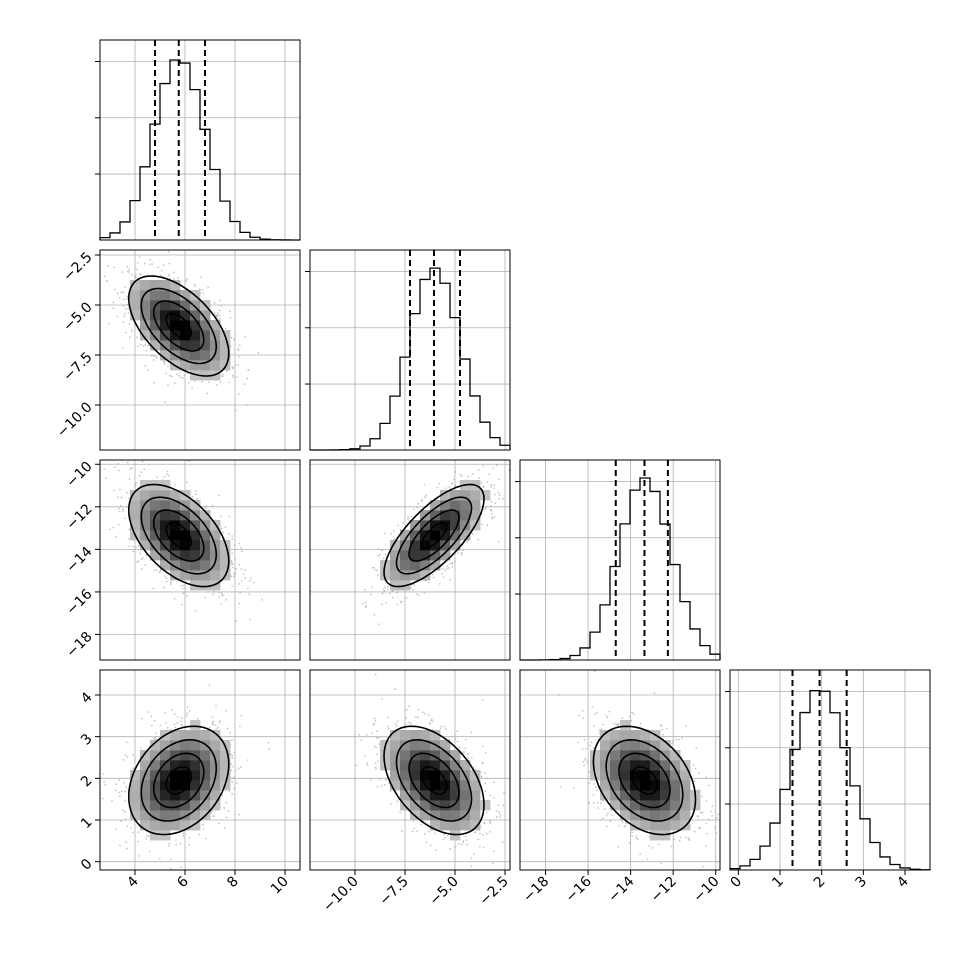 The width and height of the screenshot is (970, 970). Describe the element at coordinates (77, 366) in the screenshot. I see `y-tick-label: −7.5` at that location.